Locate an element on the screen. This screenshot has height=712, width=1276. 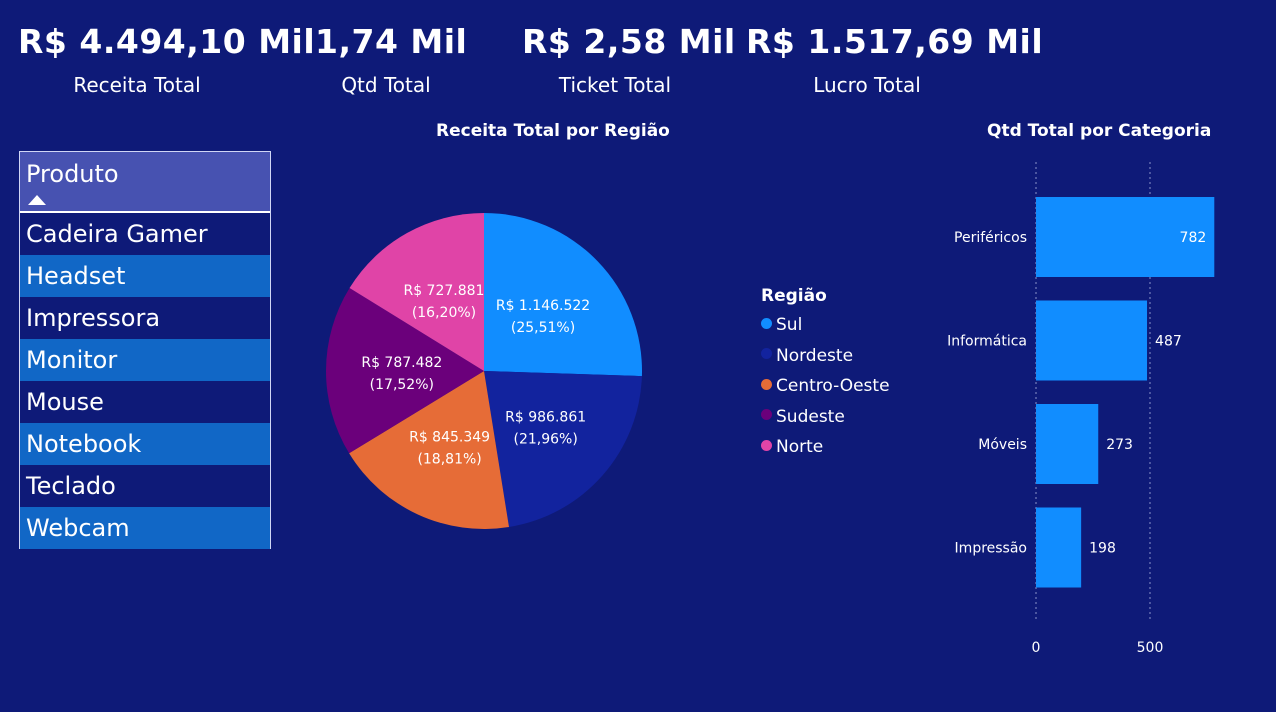
x-tick-label: 500 is located at coordinates (1150, 648).